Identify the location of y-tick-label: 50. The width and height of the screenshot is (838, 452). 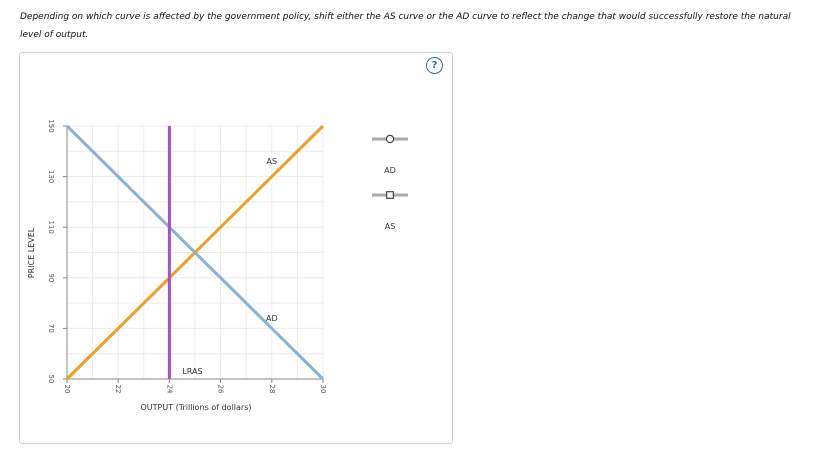
(51, 379).